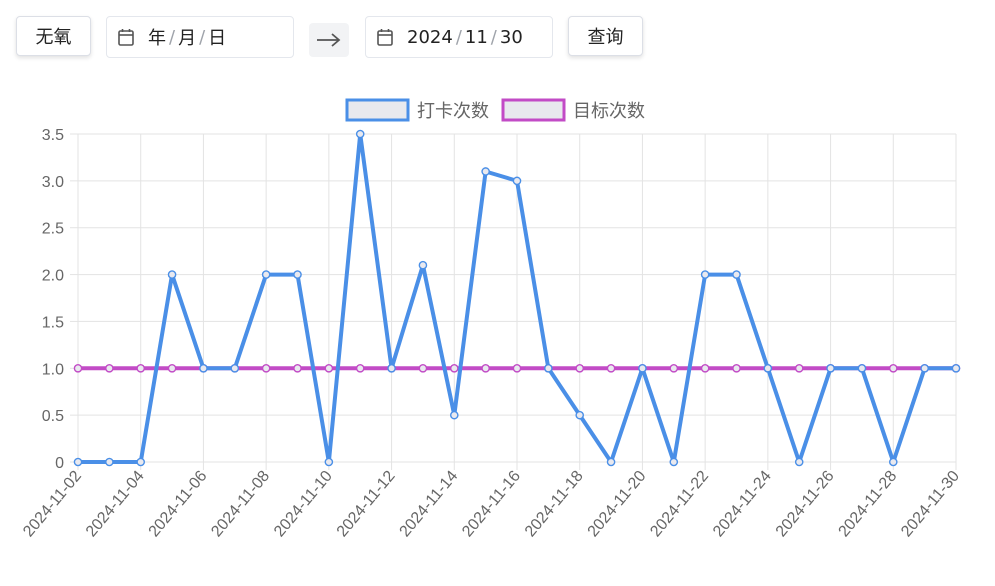 The height and width of the screenshot is (586, 995). Describe the element at coordinates (52, 504) in the screenshot. I see `x-tick-label: 2024-11-02` at that location.